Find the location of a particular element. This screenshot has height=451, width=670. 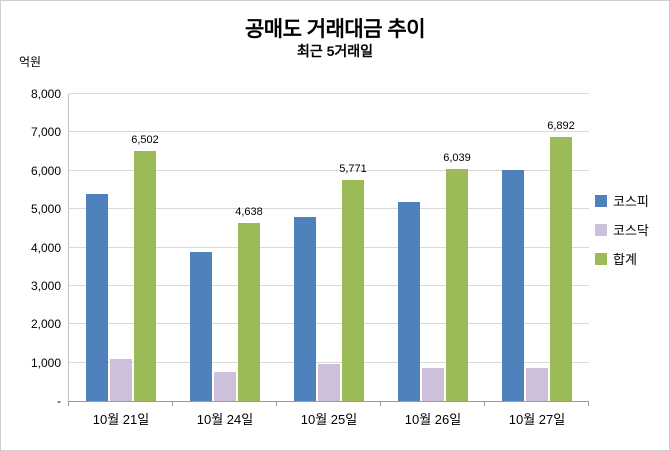

bar-value-label: 6,892 is located at coordinates (561, 126).